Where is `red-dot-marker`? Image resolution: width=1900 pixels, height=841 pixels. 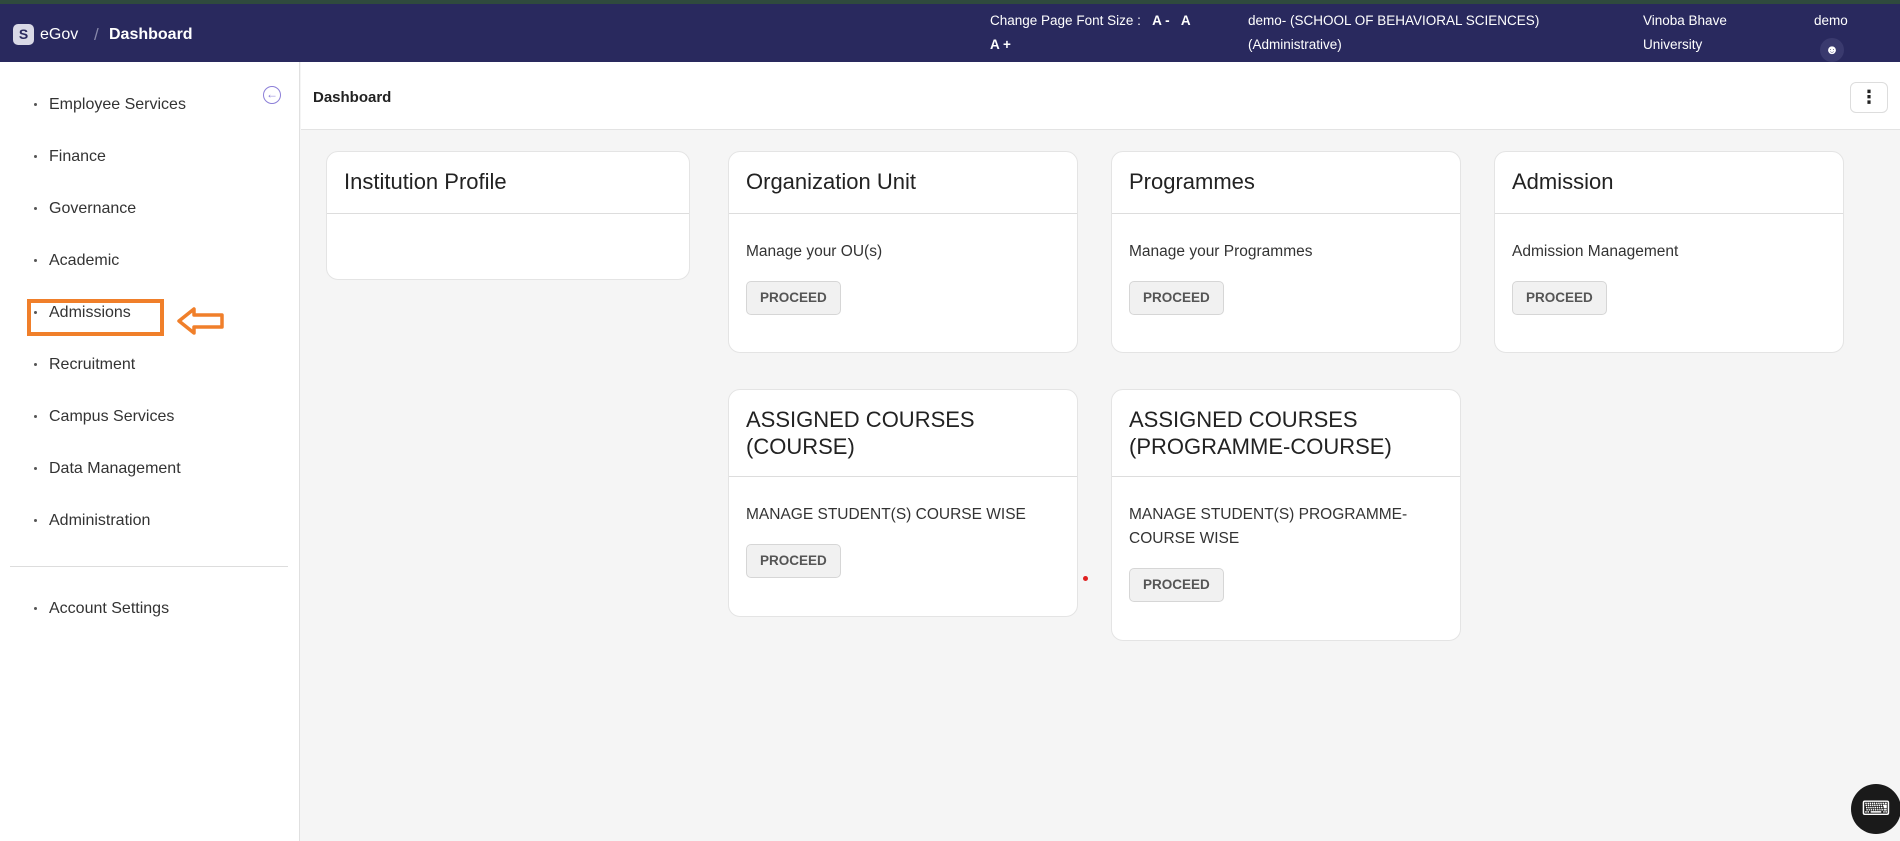
red-dot-marker is located at coordinates (1085, 578).